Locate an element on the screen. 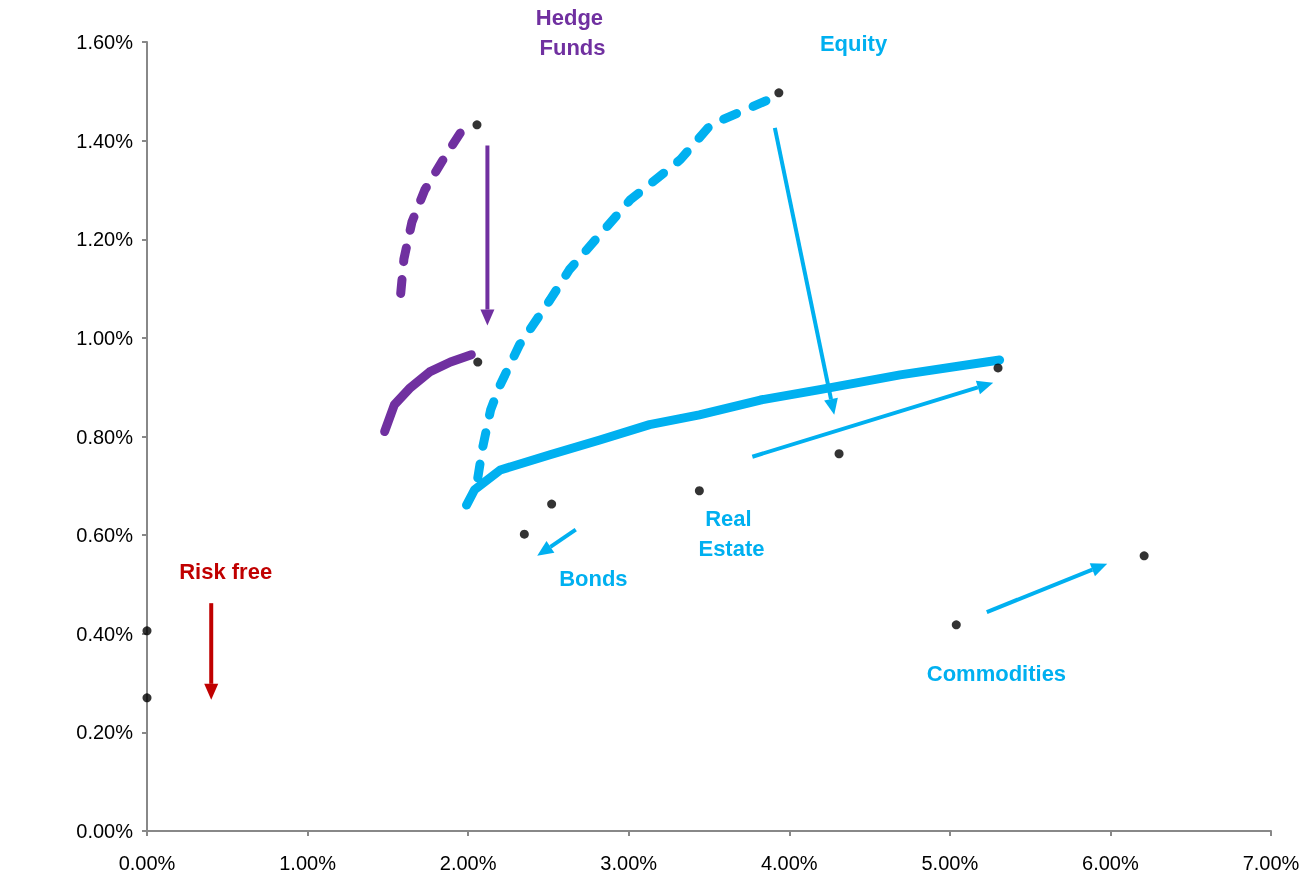 This screenshot has width=1311, height=895. annotation: Risk free is located at coordinates (226, 571).